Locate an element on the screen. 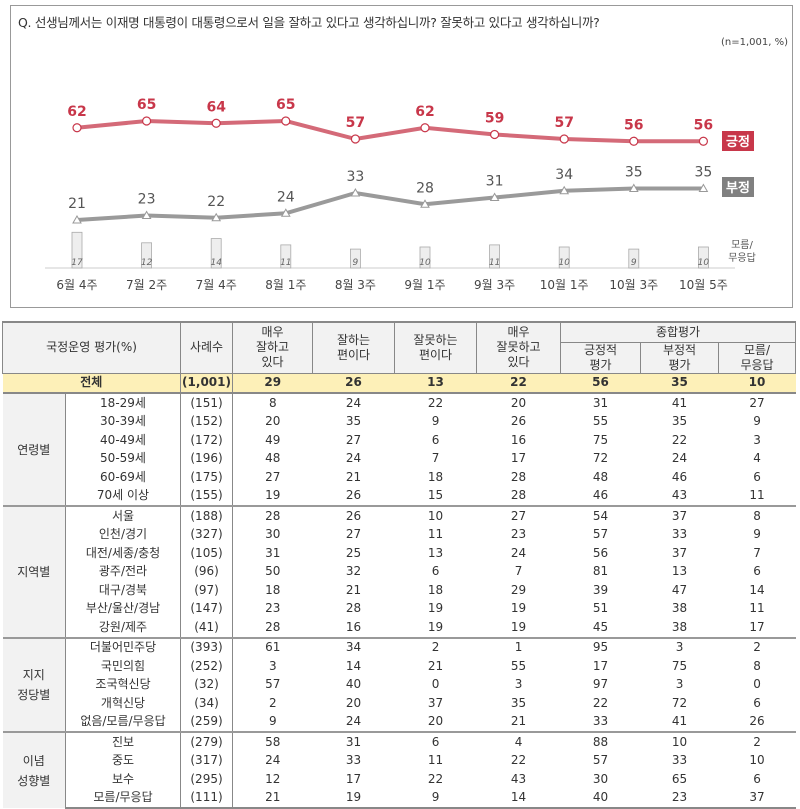  dont-know-label: 14 is located at coordinates (216, 263).